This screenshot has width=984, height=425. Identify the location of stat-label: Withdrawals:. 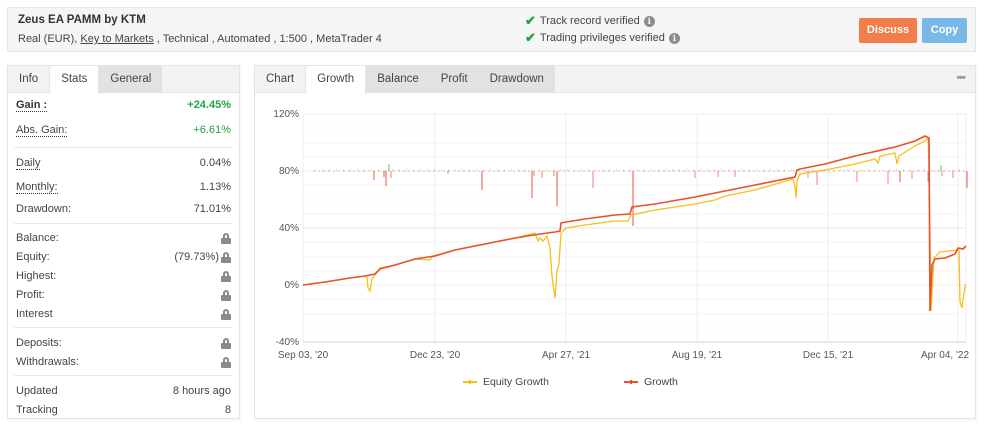
(47, 362).